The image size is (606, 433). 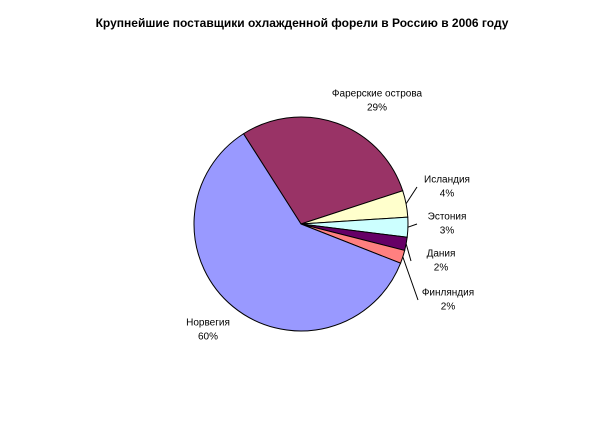 I want to click on slice-label: Финляндия, so click(x=448, y=293).